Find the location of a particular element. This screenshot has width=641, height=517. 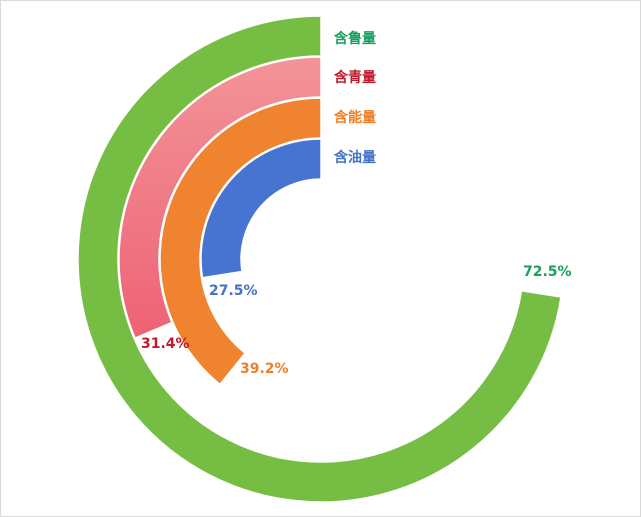

series-name-label: 含能量 is located at coordinates (355, 117).